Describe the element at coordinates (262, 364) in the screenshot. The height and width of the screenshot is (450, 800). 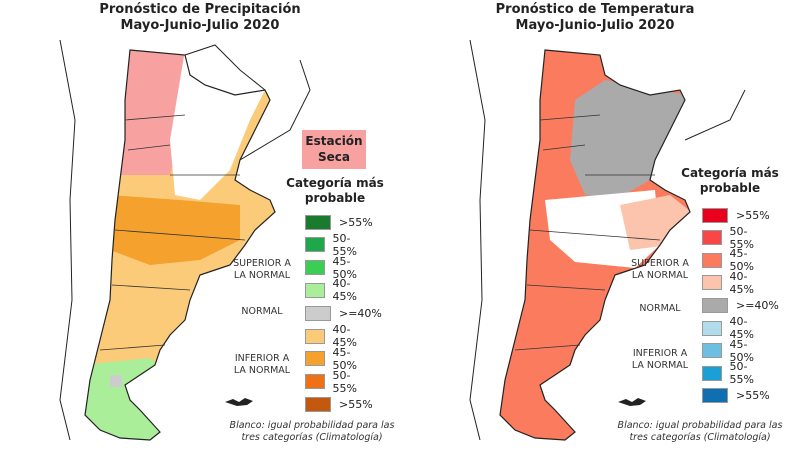
I see `precip-group-inferior: INFERIOR A LA NORMAL` at that location.